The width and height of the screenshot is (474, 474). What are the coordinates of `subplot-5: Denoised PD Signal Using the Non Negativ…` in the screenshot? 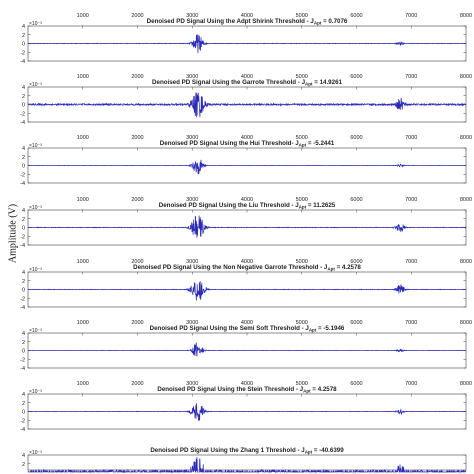 It's located at (246, 285).